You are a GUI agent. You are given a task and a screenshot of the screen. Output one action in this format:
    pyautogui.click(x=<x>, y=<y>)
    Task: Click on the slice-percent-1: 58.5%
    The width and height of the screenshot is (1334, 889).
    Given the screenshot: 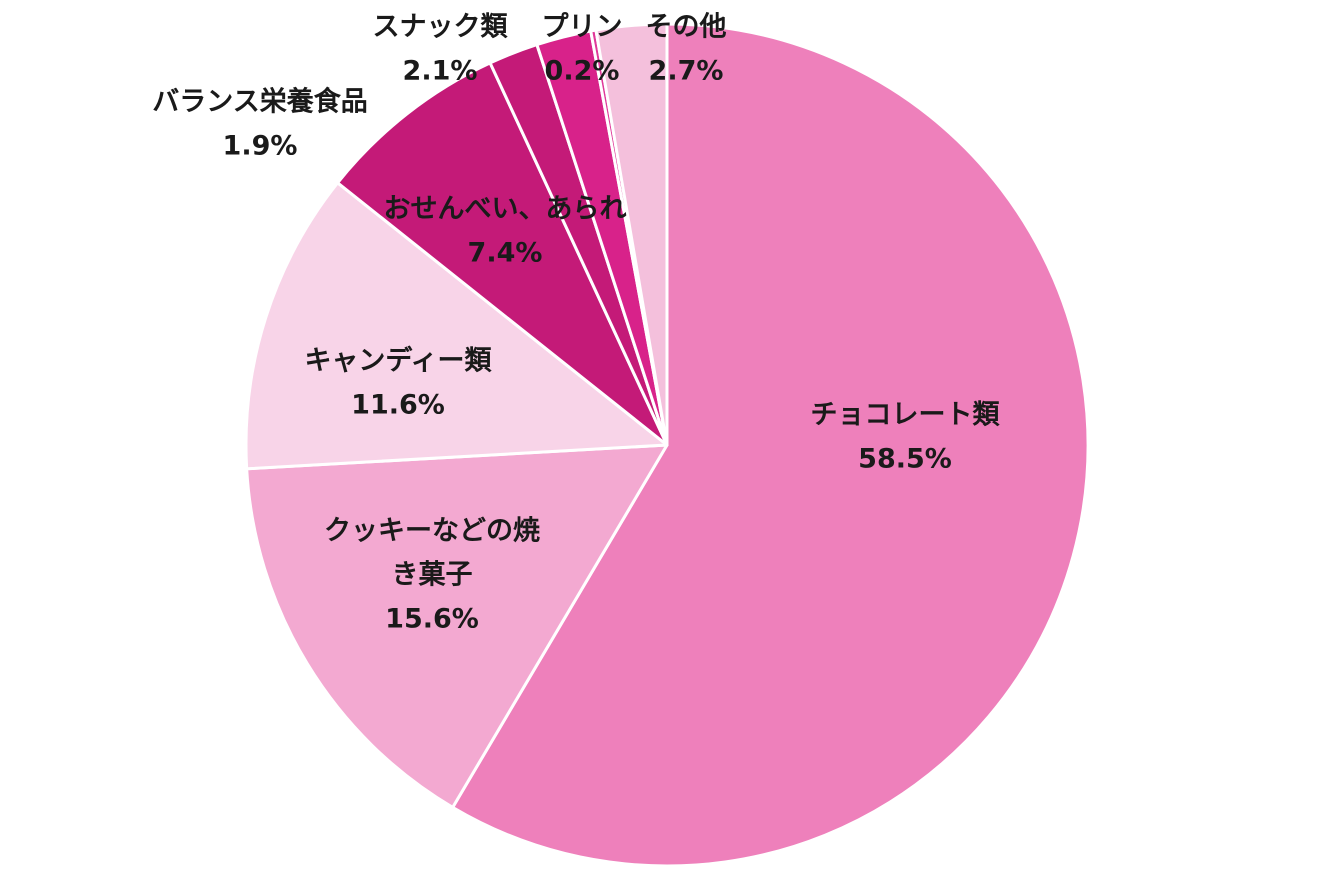 What is the action you would take?
    pyautogui.click(x=905, y=459)
    